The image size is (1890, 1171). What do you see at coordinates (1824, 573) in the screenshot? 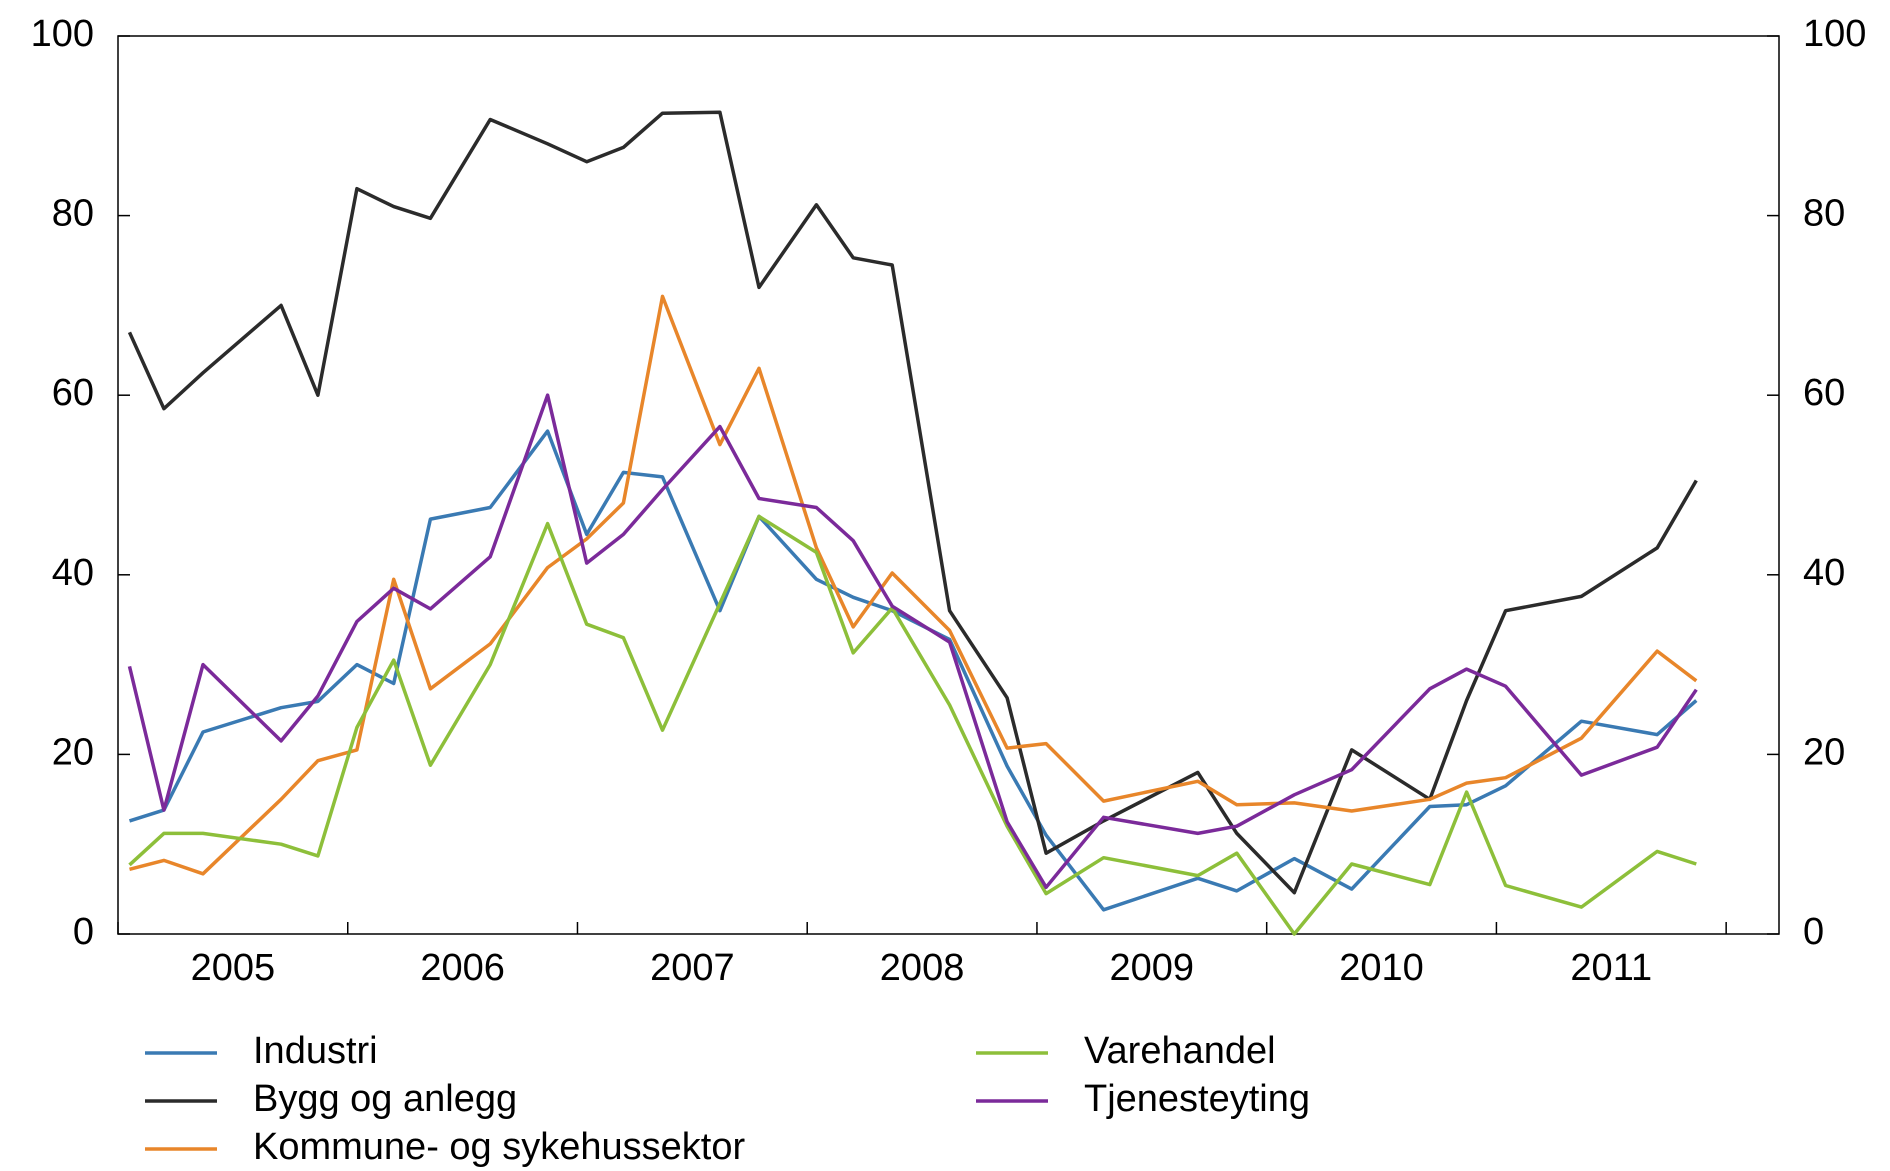
I see `y2-tick-label: 40` at bounding box center [1824, 573].